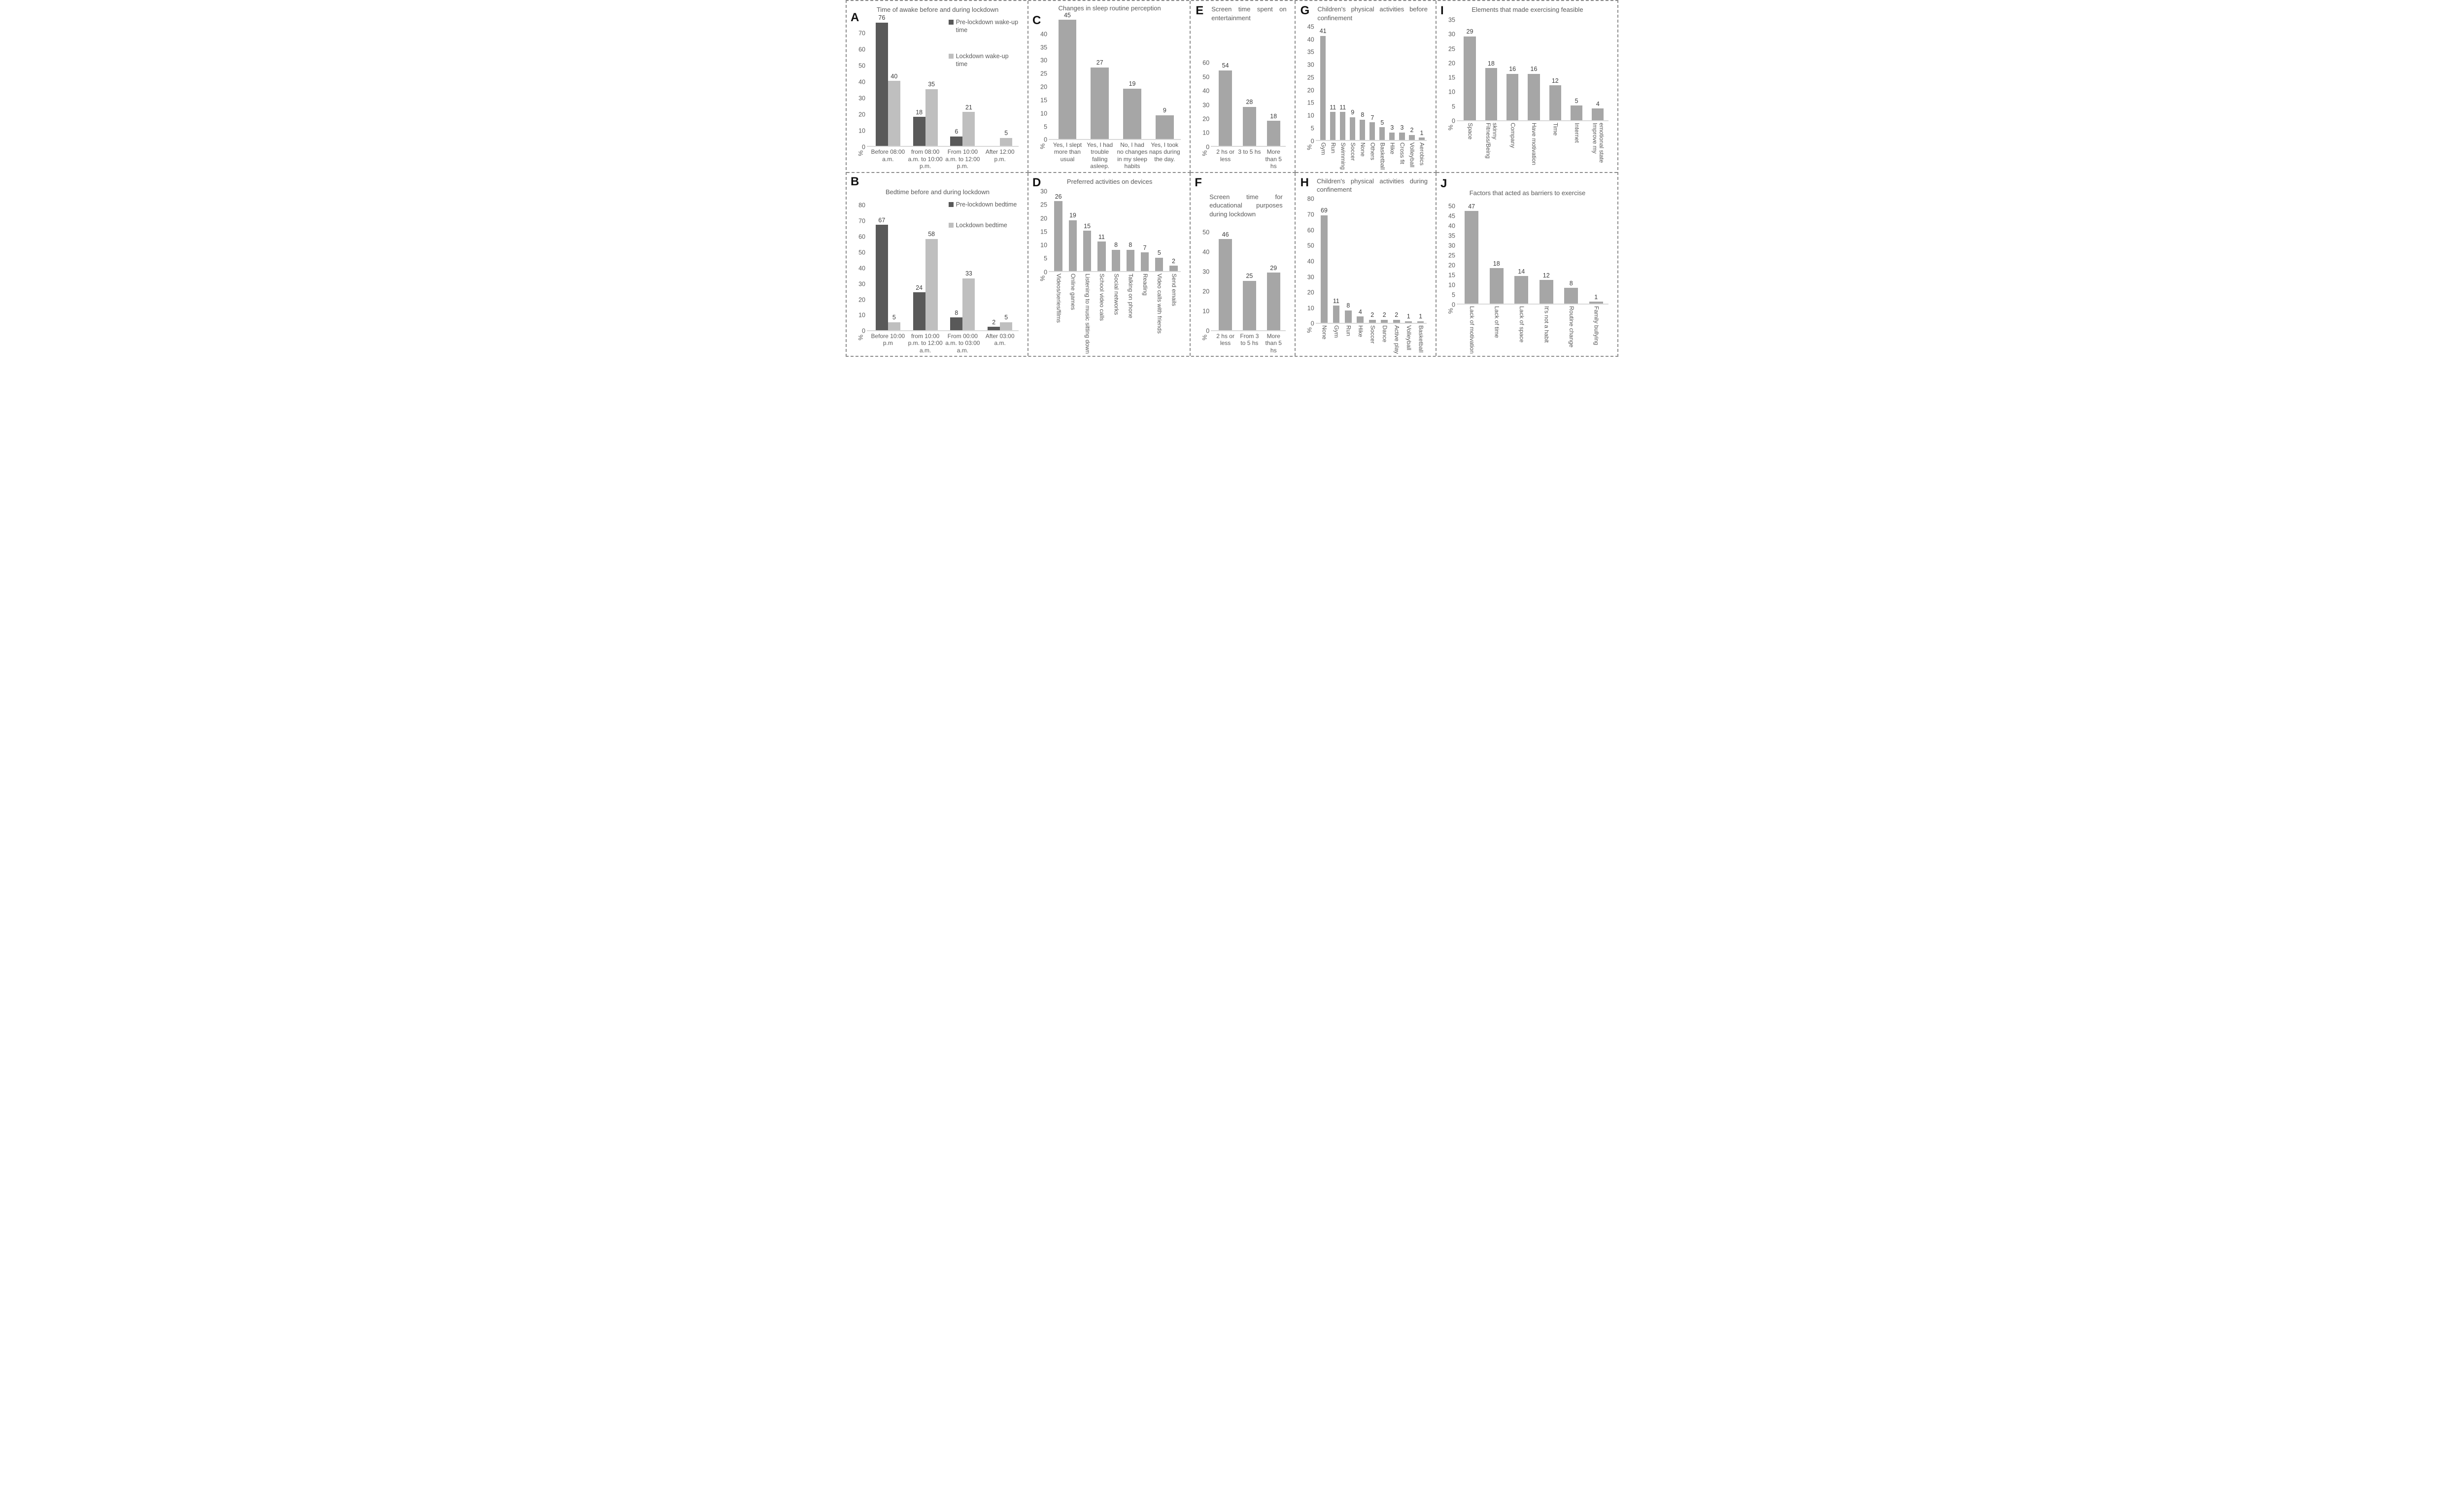 This screenshot has height=1511, width=2464. I want to click on panel-title: Elements that made exercising feasible, so click(1527, 9).